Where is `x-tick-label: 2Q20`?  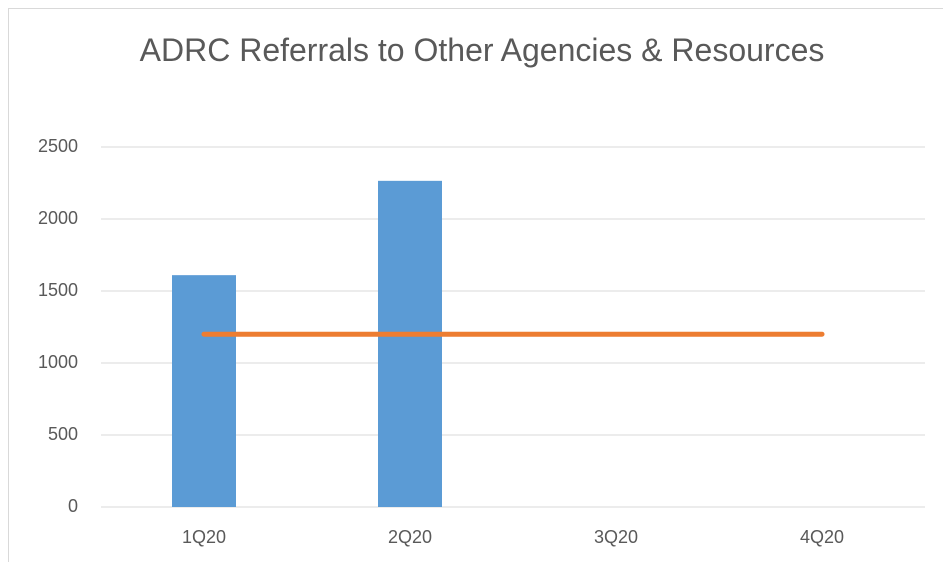
x-tick-label: 2Q20 is located at coordinates (410, 537).